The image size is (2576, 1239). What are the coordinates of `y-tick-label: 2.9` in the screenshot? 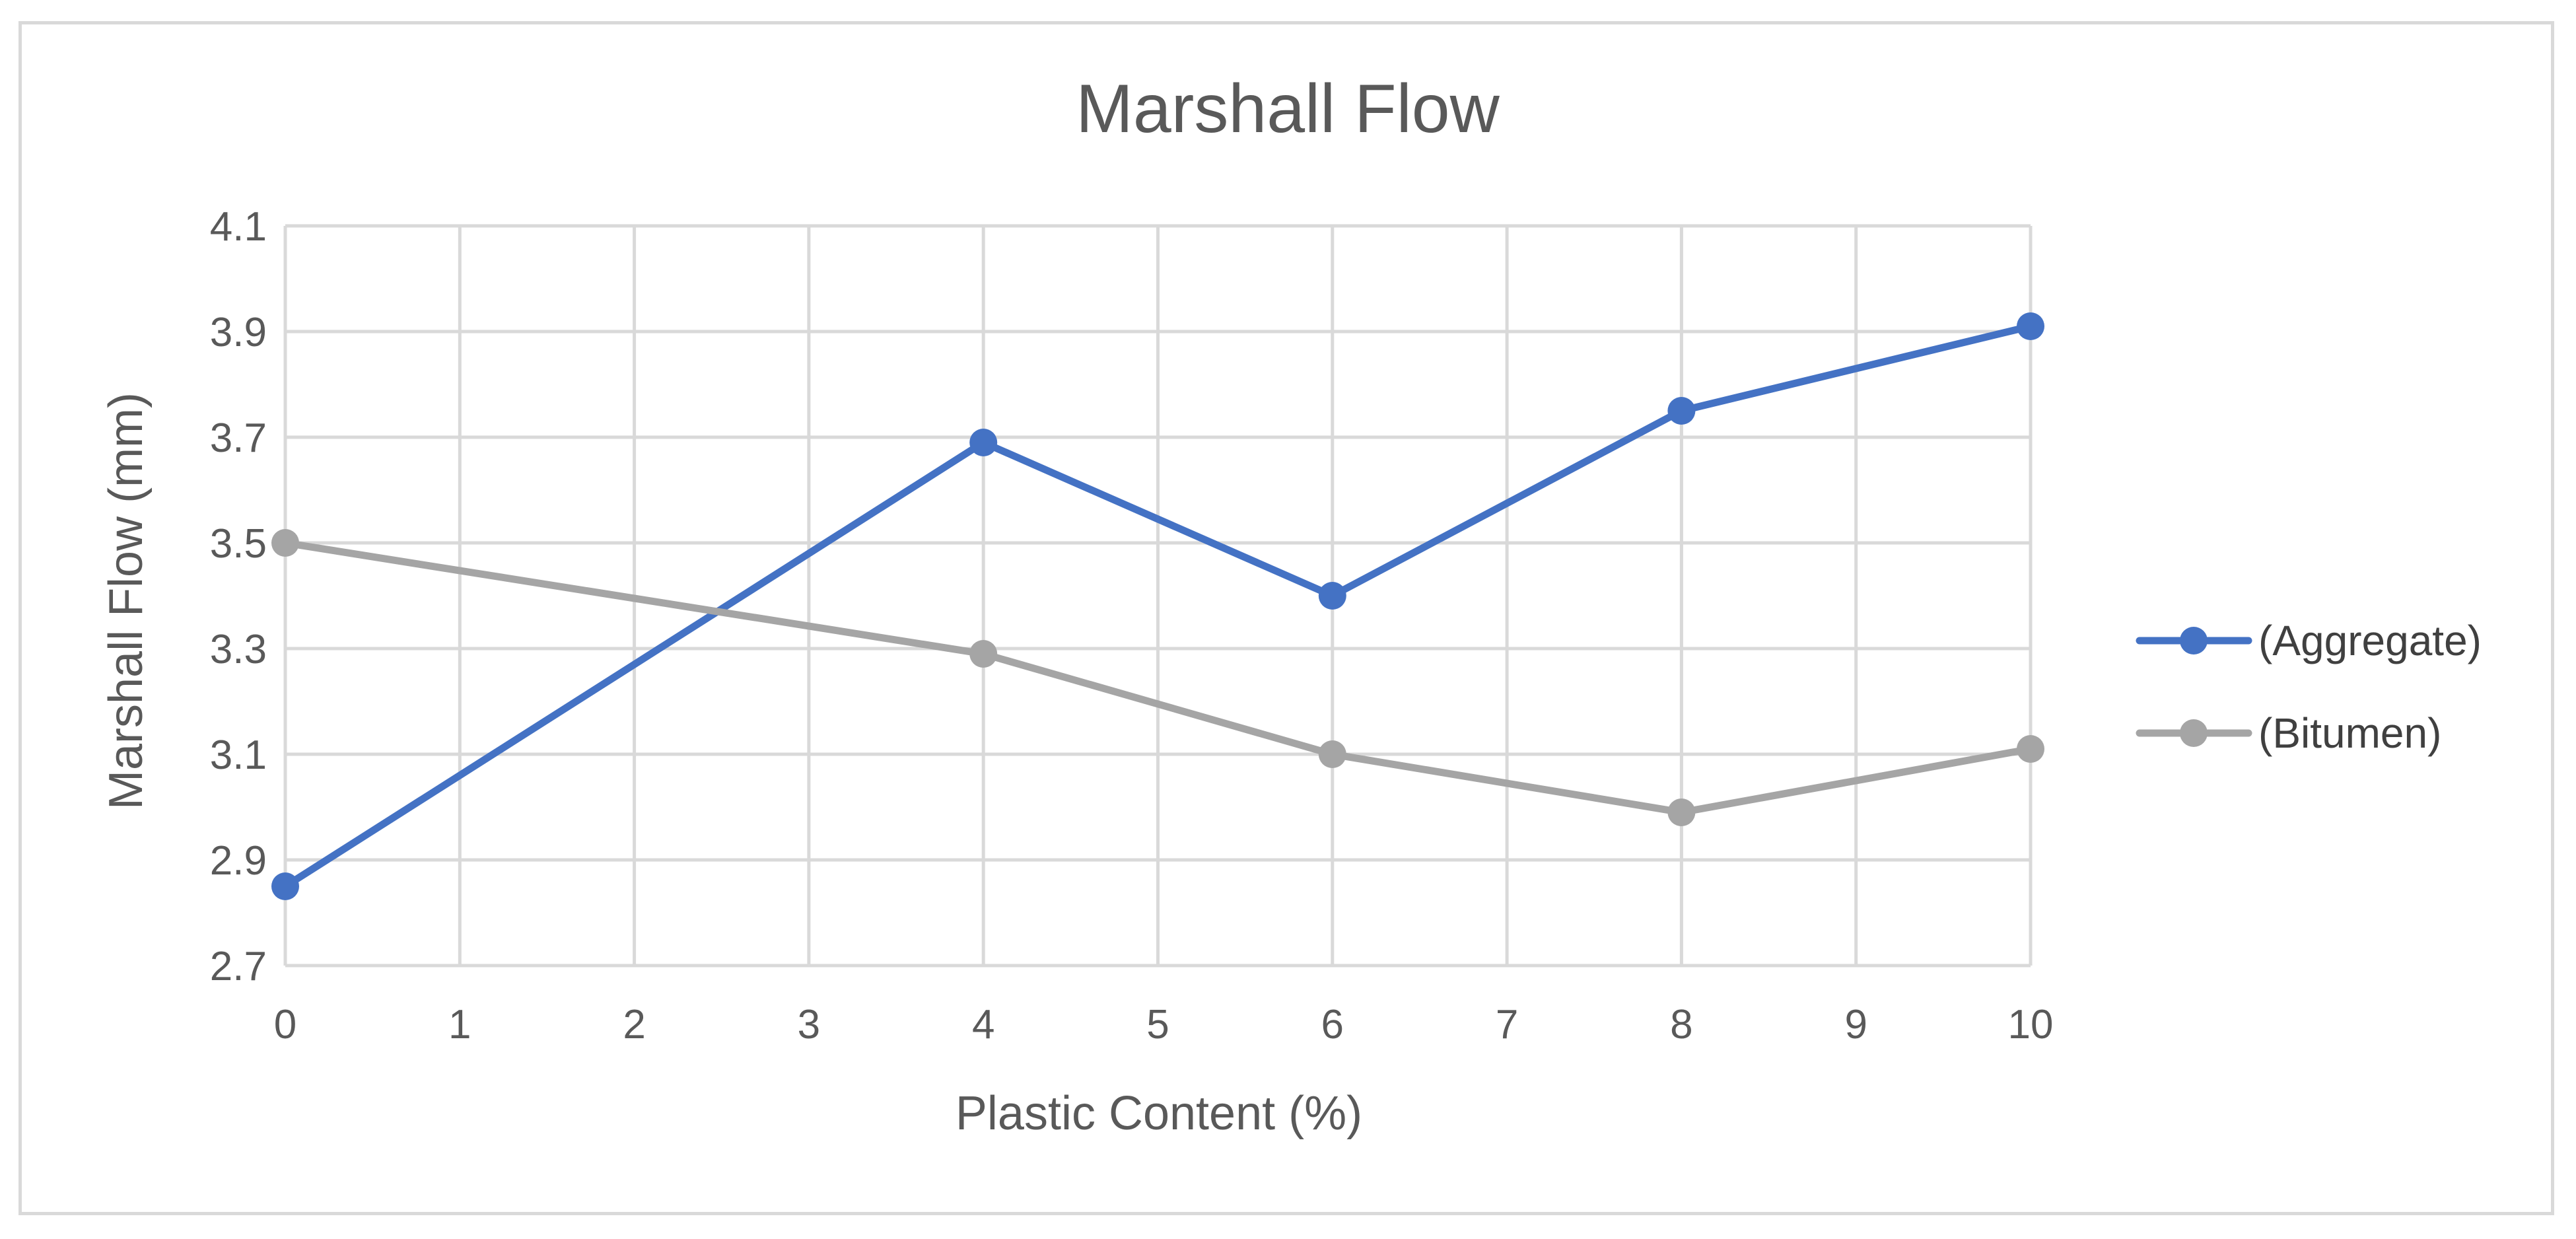 It's located at (239, 861).